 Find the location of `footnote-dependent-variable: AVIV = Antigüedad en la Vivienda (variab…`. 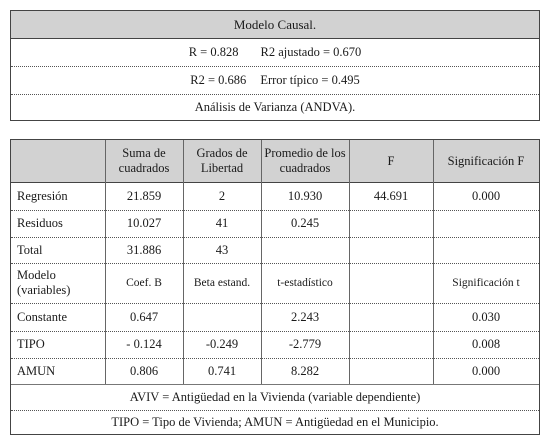

footnote-dependent-variable: AVIV = Antigüedad en la Vivienda (variab… is located at coordinates (275, 396).